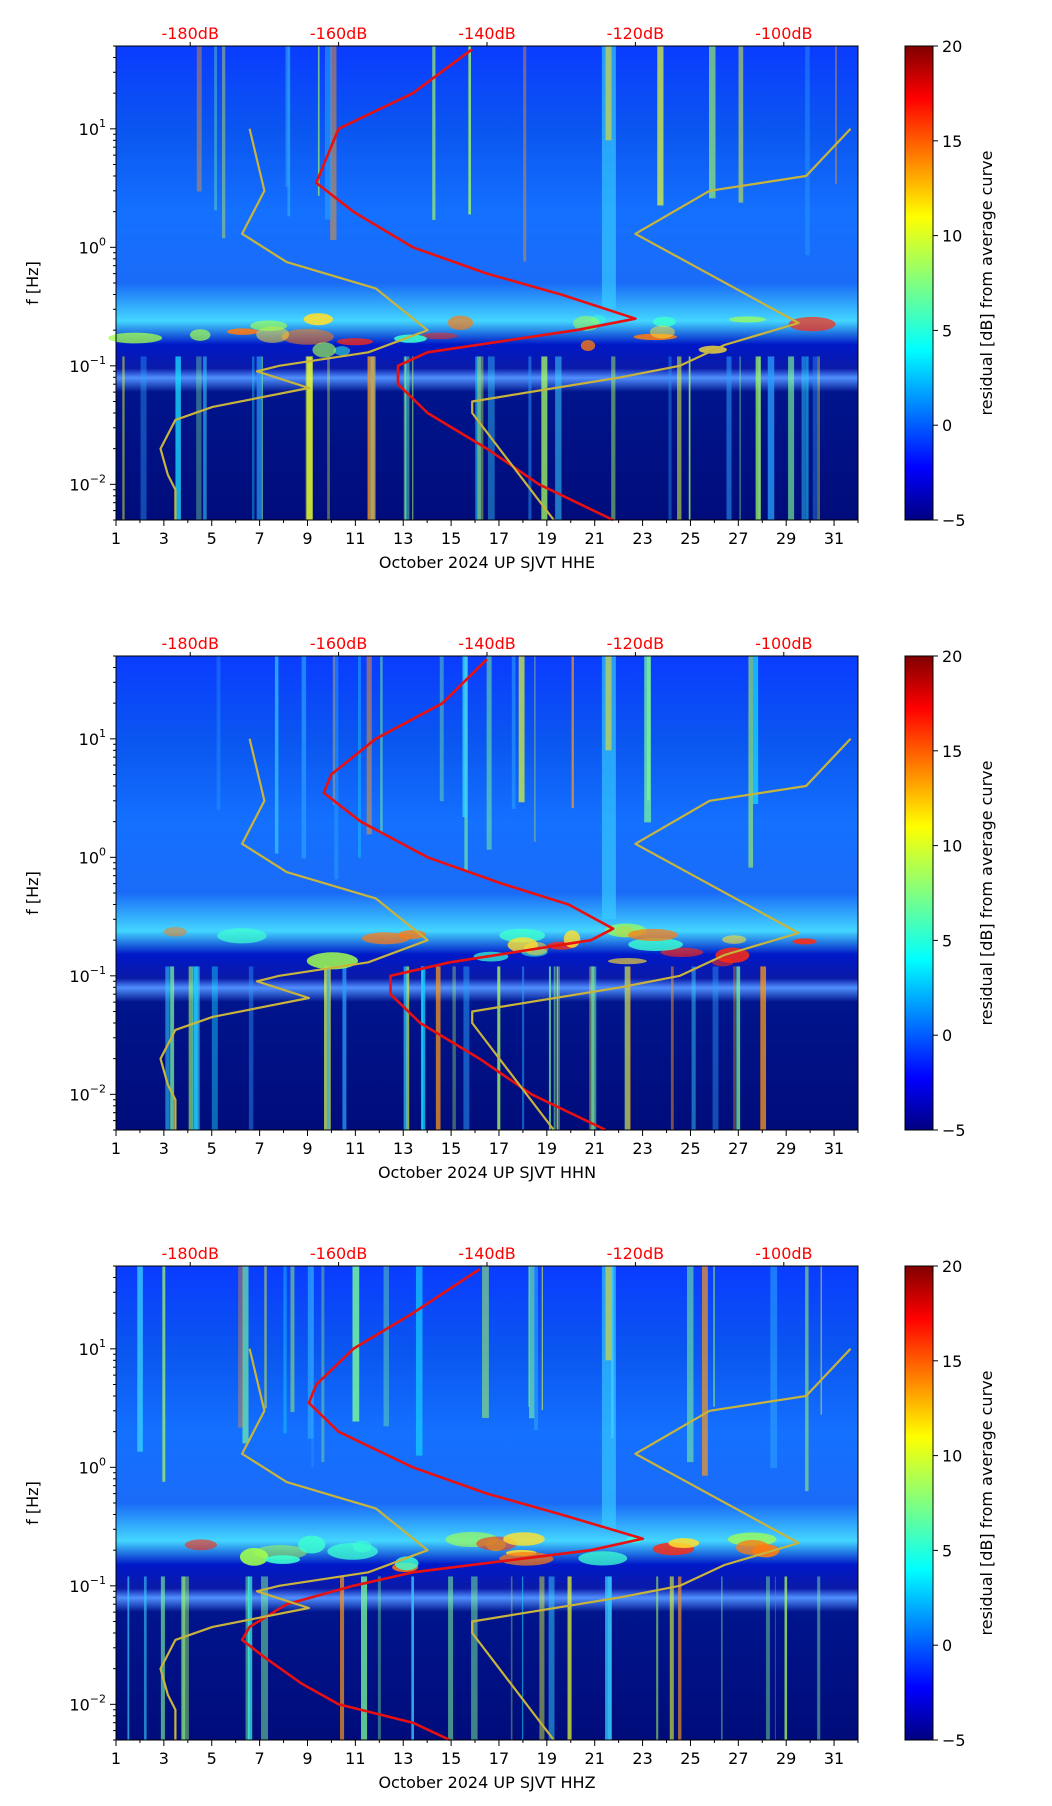  Describe the element at coordinates (98, 1698) in the screenshot. I see `y-tick-exponent: −2` at that location.